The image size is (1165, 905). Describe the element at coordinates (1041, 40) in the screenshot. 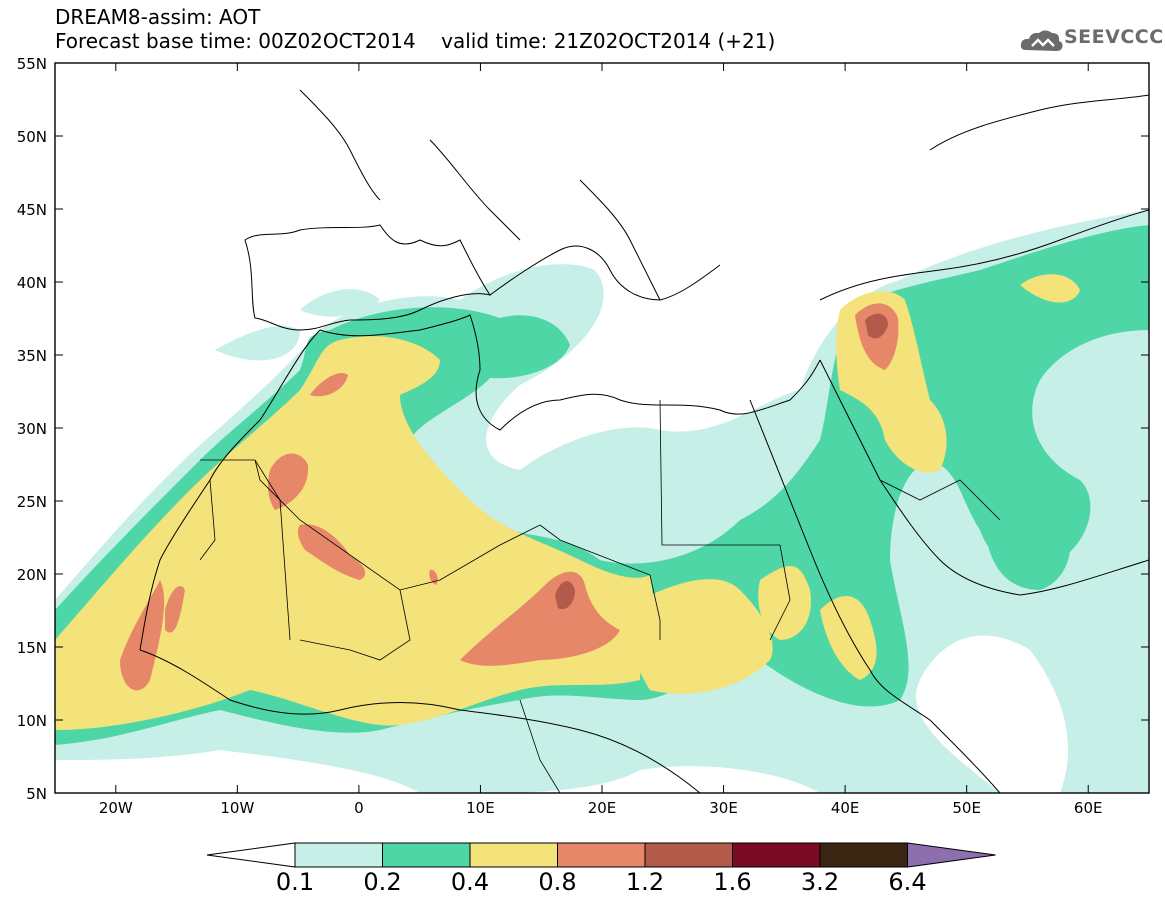

I see `cloud-logo-icon` at that location.